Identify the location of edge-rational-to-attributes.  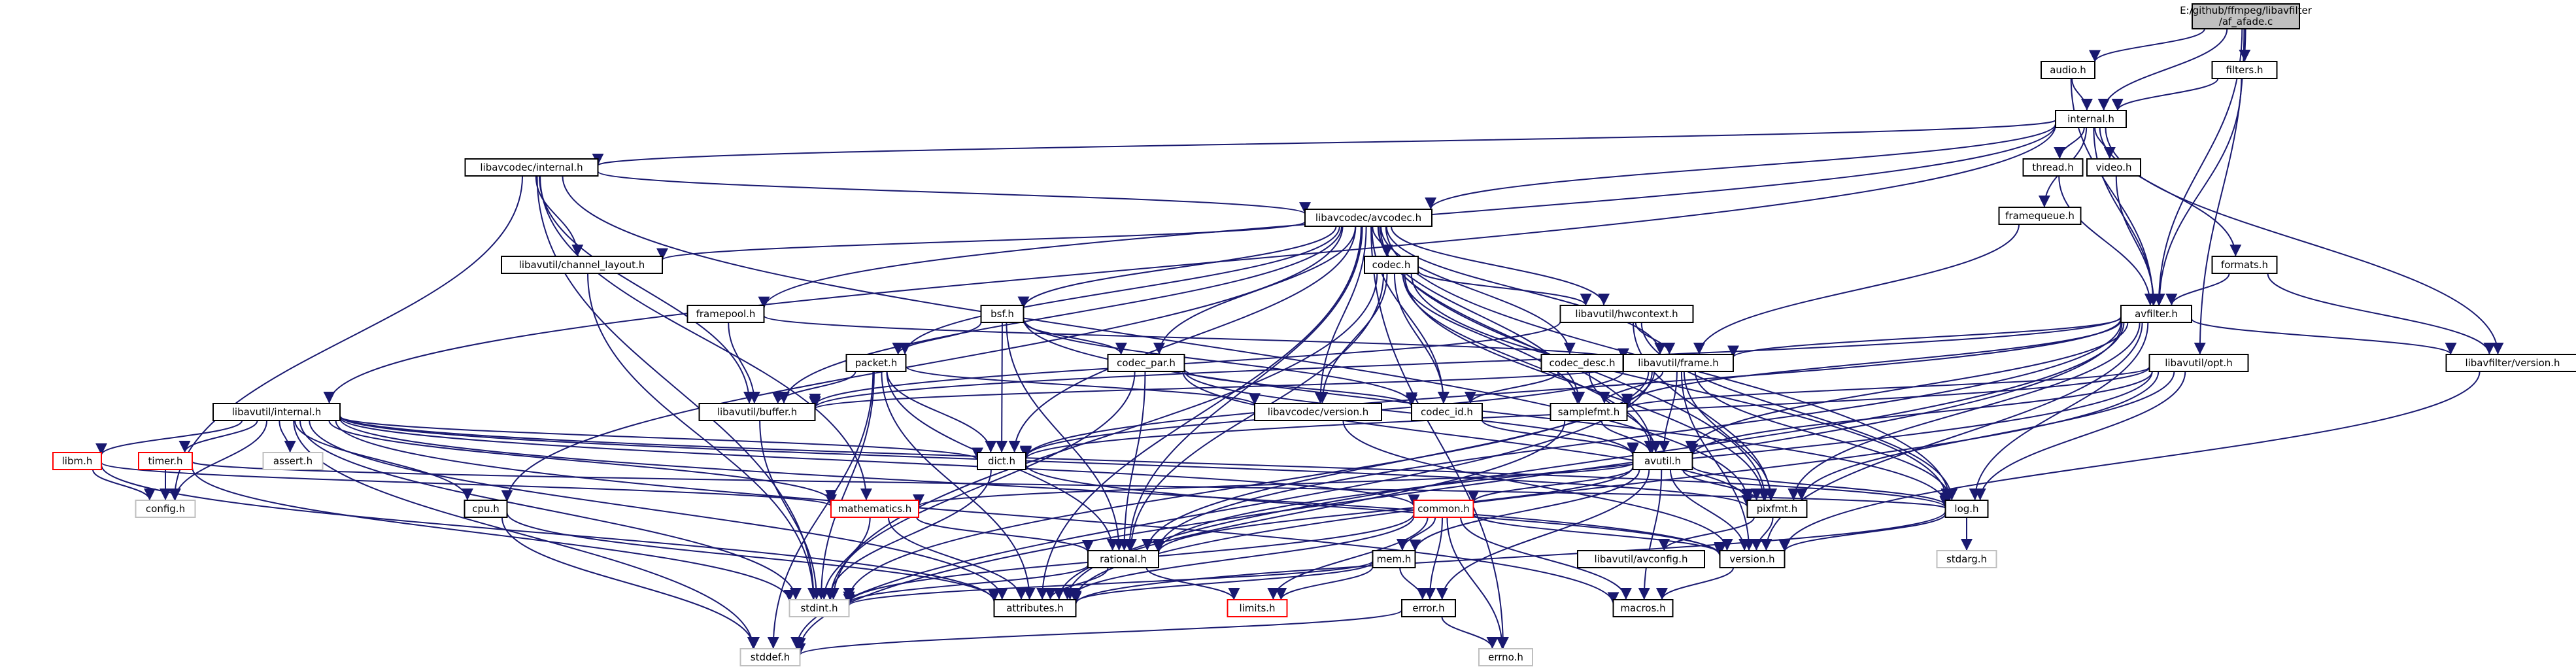
(1076, 583).